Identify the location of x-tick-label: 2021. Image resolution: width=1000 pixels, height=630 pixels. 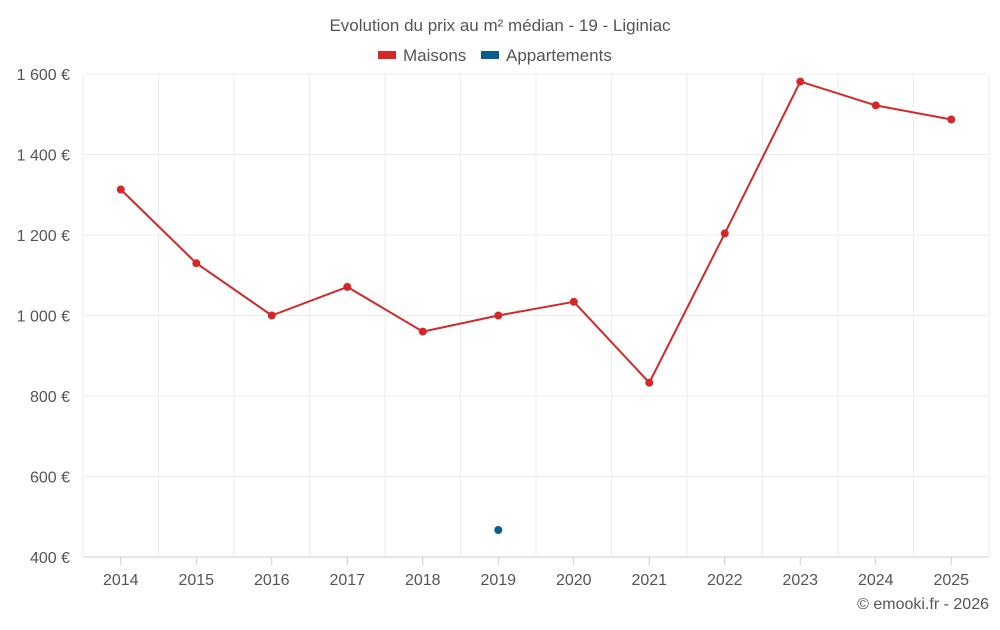
(649, 580).